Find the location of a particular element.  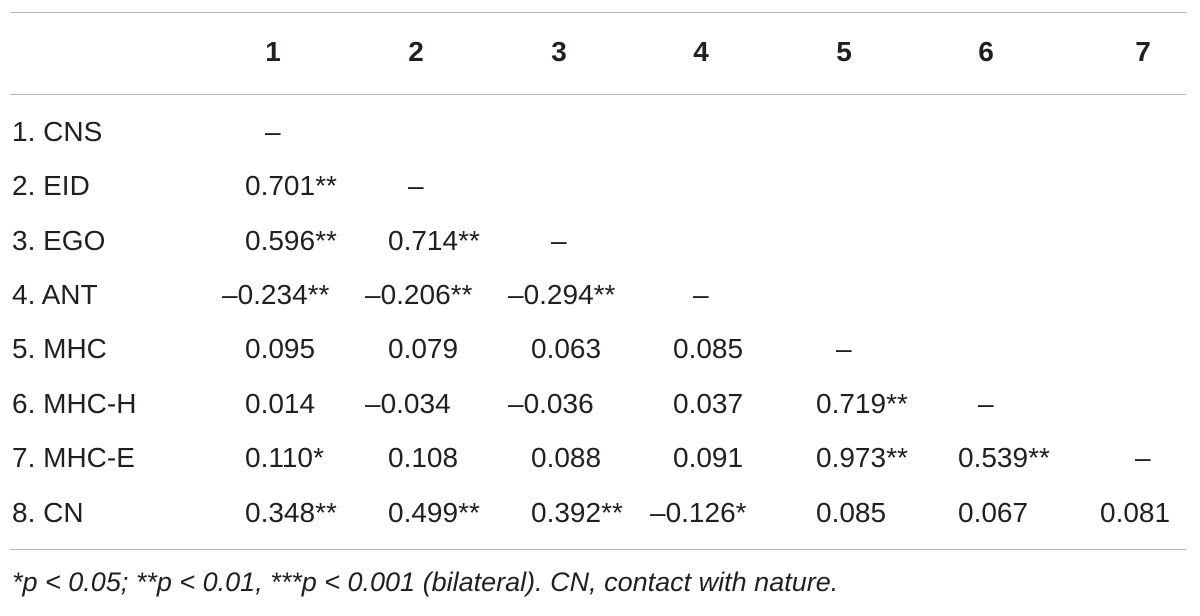

column-header-5: 5 is located at coordinates (844, 51).